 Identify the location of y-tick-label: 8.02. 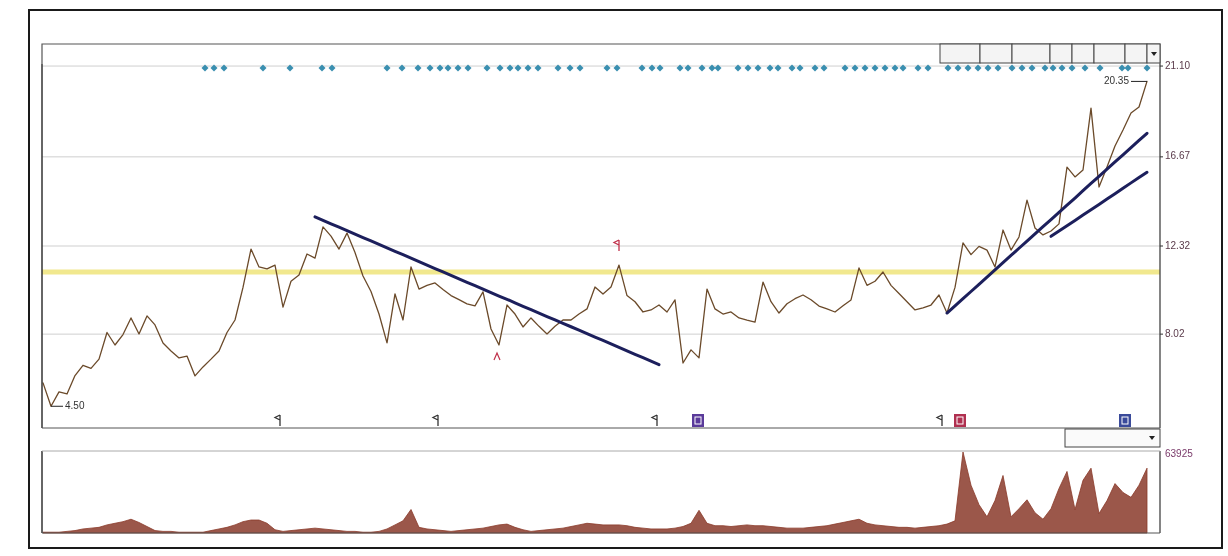
(1175, 333).